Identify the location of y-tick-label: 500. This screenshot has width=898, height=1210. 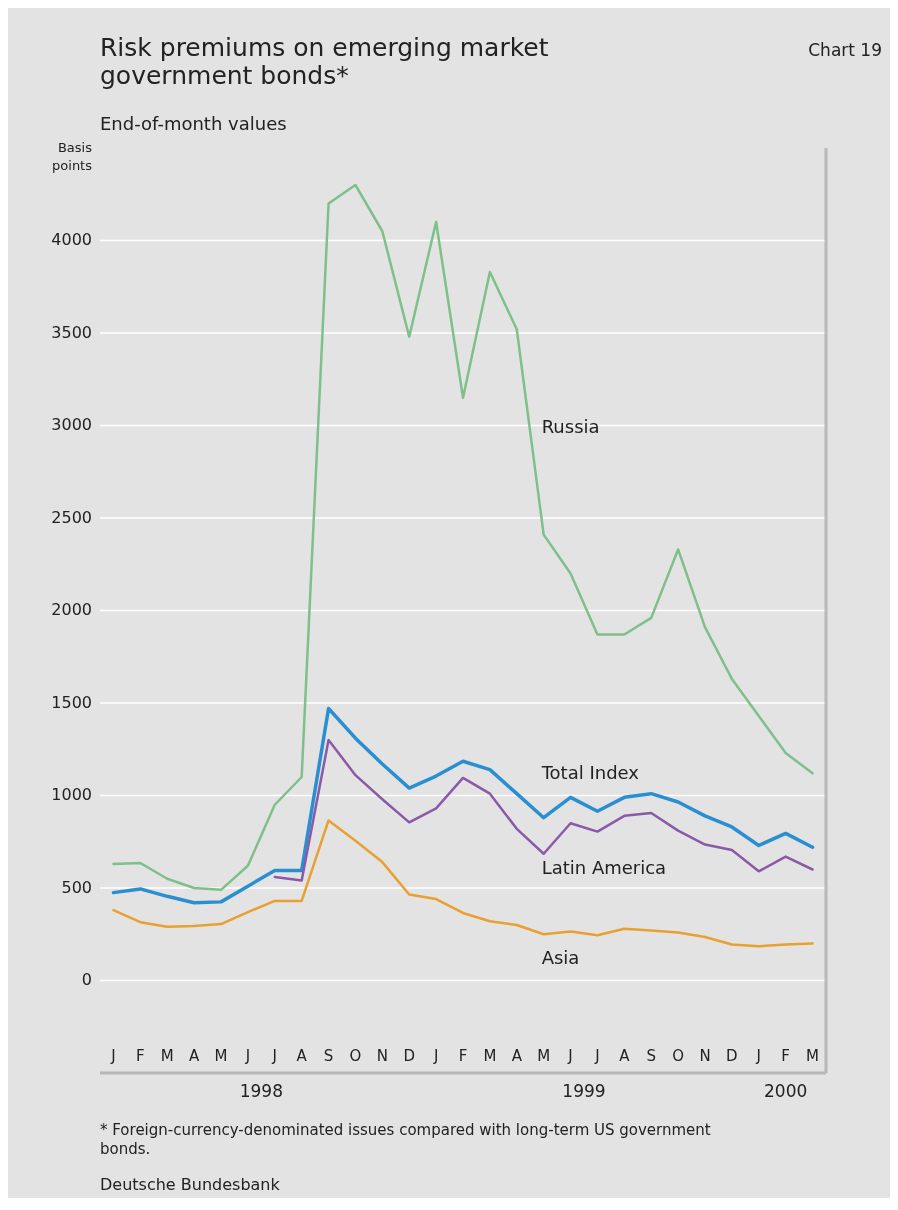
(76, 887).